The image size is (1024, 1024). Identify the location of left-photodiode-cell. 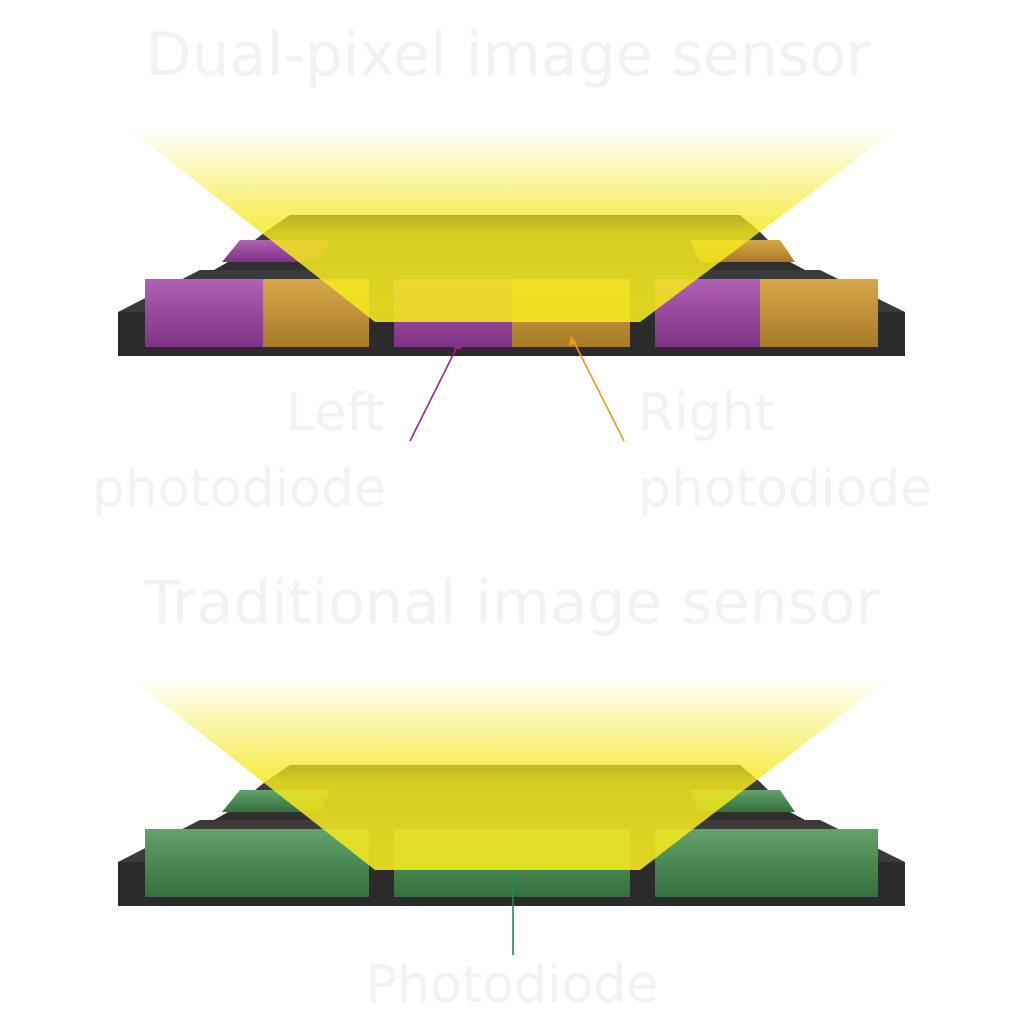
(204, 313).